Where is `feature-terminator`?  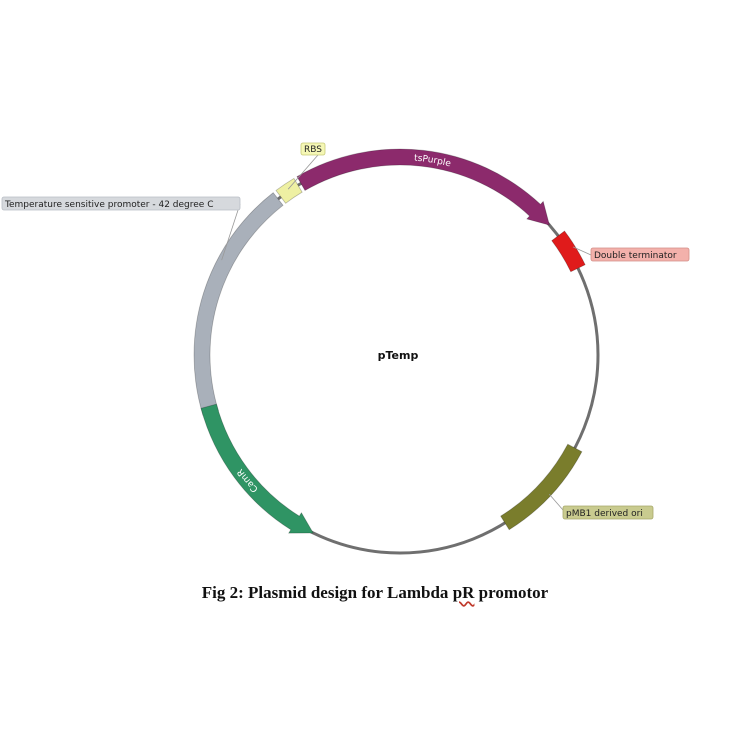
feature-terminator is located at coordinates (568, 251).